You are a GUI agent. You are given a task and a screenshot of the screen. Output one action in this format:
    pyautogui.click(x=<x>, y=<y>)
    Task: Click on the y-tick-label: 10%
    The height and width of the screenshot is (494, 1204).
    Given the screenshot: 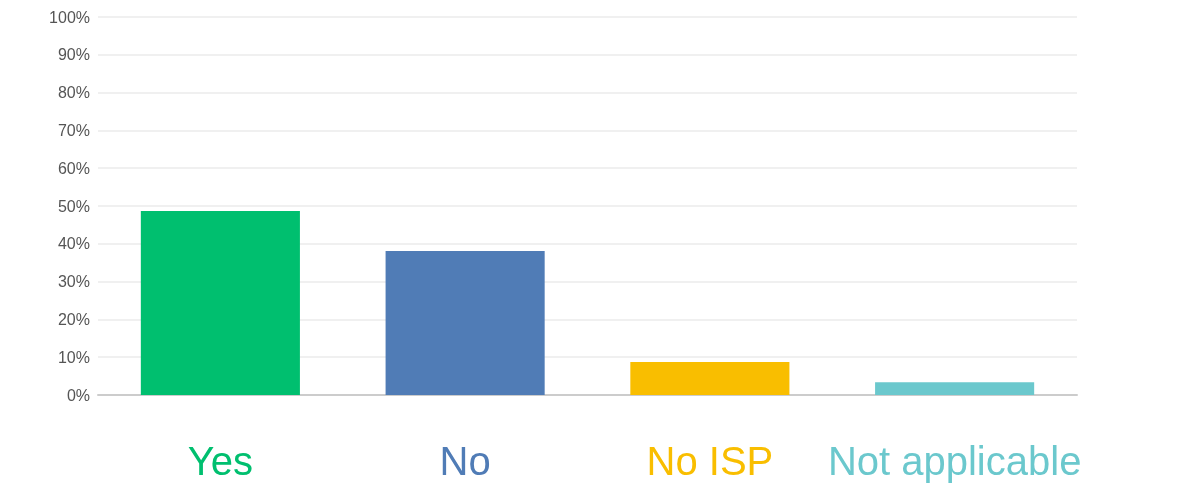 What is the action you would take?
    pyautogui.click(x=73, y=357)
    